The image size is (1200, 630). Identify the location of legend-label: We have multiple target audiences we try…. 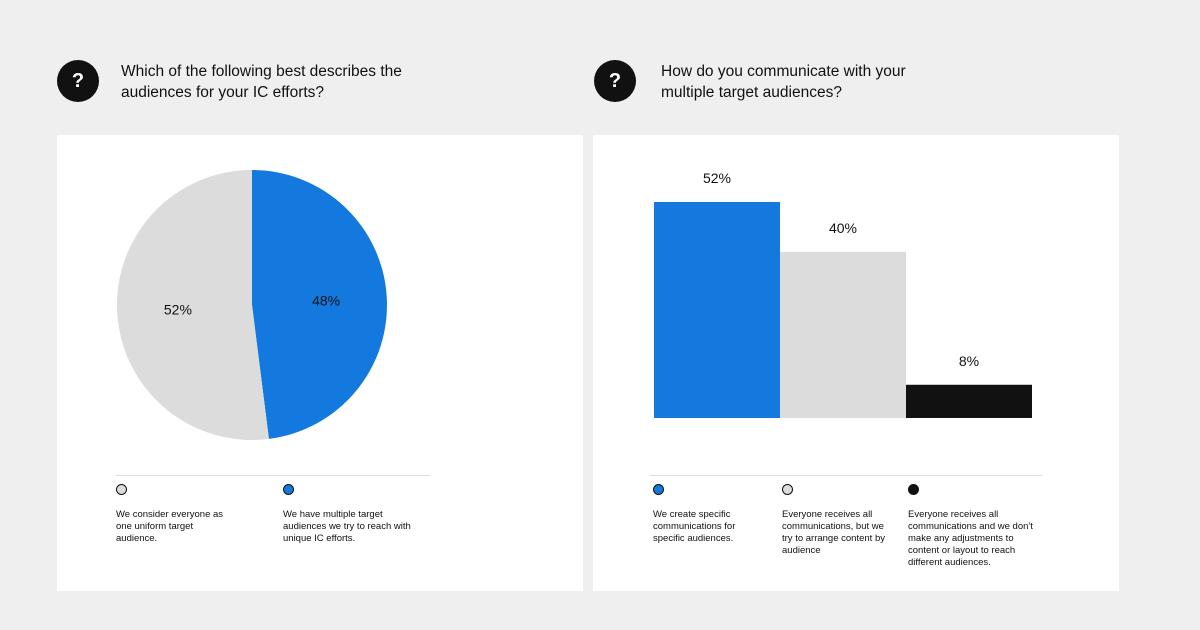
(347, 526).